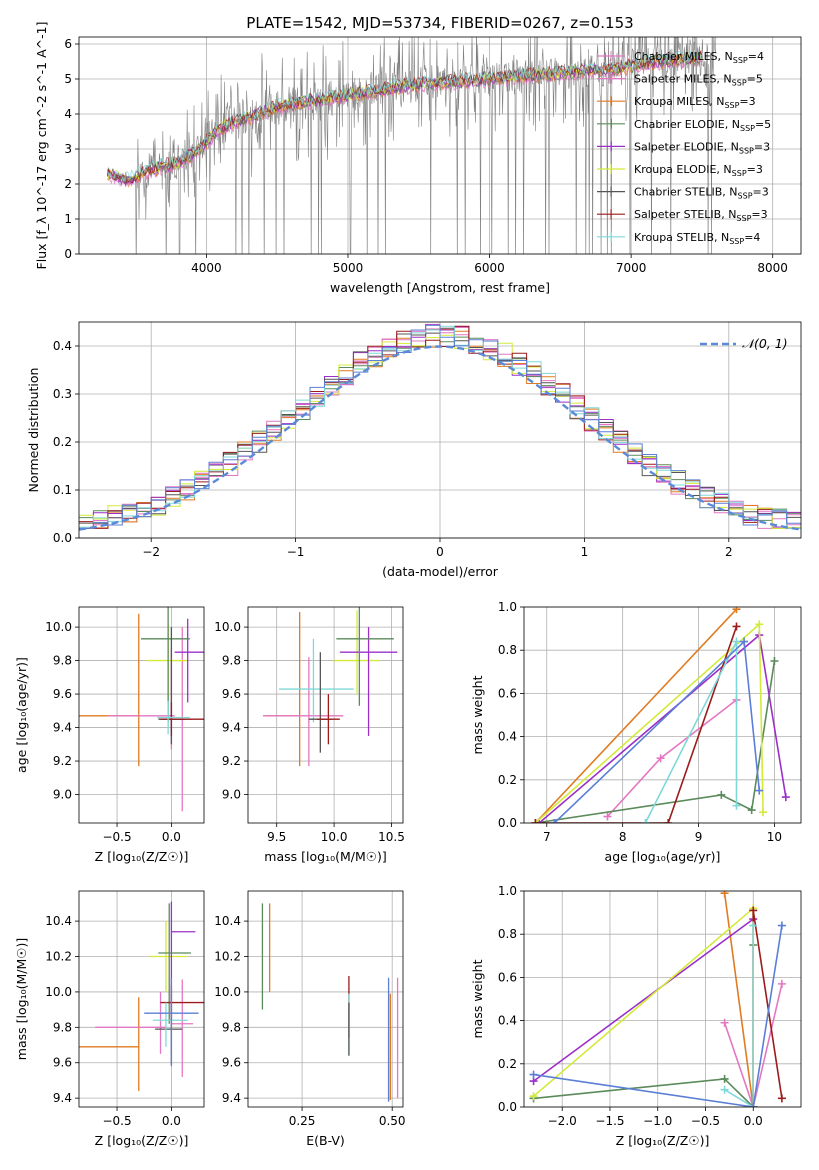 This screenshot has width=819, height=1170. Describe the element at coordinates (21, 715) in the screenshot. I see `y-axis-label: age [log₁₀(age/yr)]` at that location.